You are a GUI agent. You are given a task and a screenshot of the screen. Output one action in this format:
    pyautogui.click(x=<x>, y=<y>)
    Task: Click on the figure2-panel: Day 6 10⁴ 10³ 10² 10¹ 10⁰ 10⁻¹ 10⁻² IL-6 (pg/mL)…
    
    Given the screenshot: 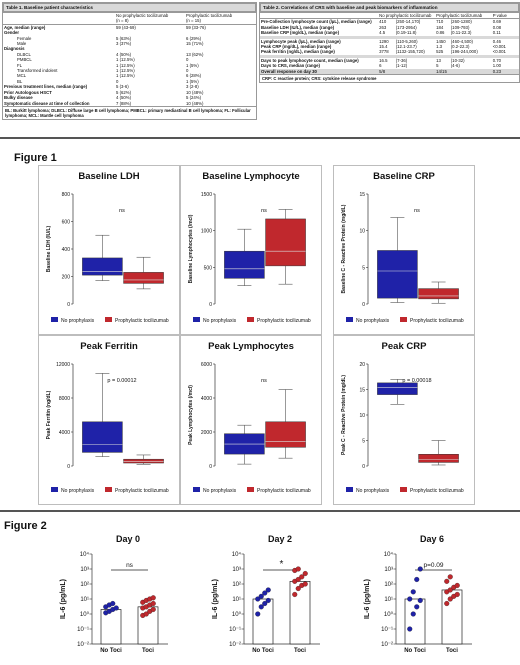 What is the action you would take?
    pyautogui.click(x=420, y=596)
    